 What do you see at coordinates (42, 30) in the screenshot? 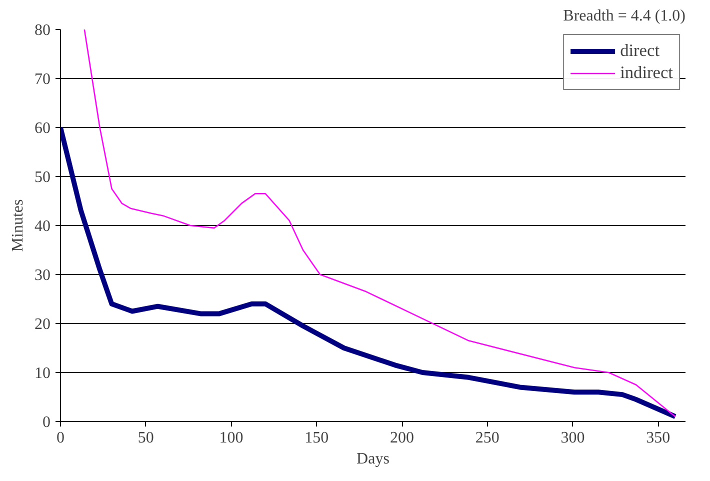
I see `y-tick-label: 80` at bounding box center [42, 30].